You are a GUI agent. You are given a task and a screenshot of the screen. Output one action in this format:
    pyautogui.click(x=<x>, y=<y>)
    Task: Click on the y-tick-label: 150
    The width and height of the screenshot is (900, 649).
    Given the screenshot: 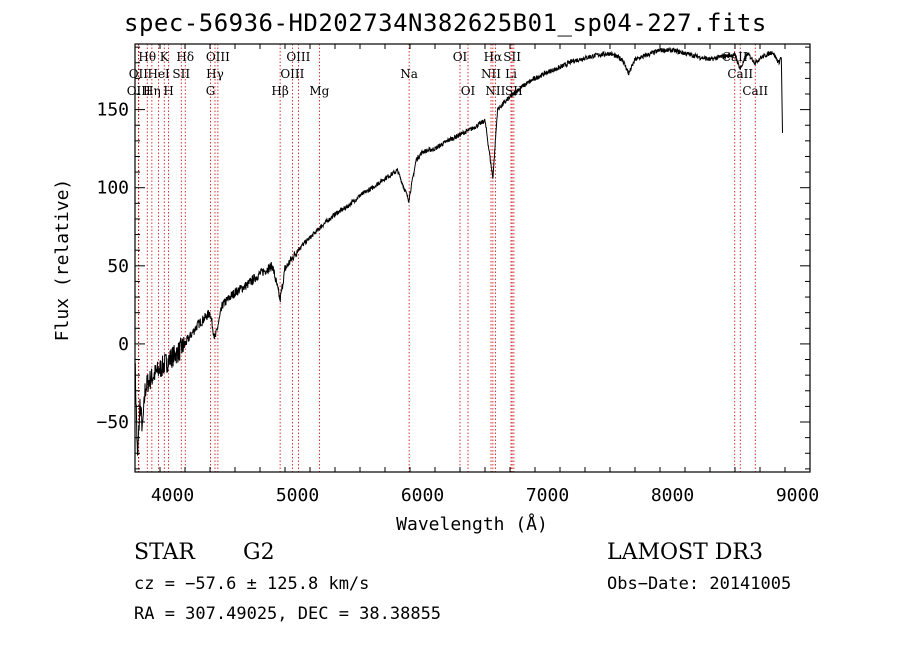 What is the action you would take?
    pyautogui.click(x=112, y=110)
    